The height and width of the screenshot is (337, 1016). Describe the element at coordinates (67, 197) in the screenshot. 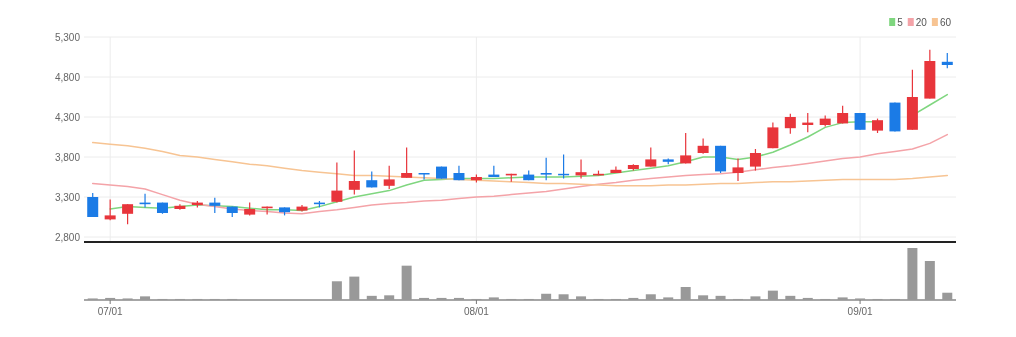

I see `y-tick-label: 3,300` at that location.